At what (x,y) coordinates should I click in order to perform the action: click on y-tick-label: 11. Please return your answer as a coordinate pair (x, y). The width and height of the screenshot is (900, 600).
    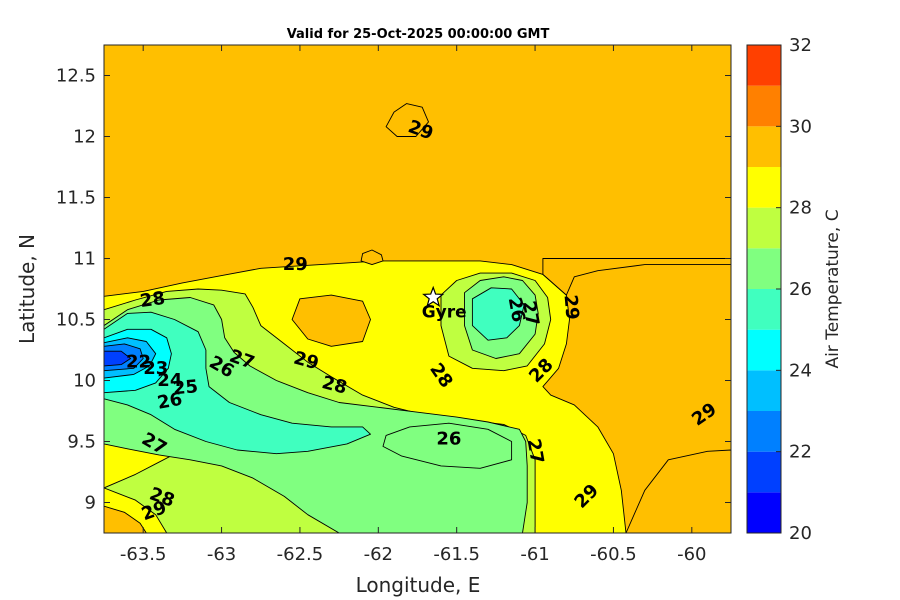
    Looking at the image, I should click on (84, 259).